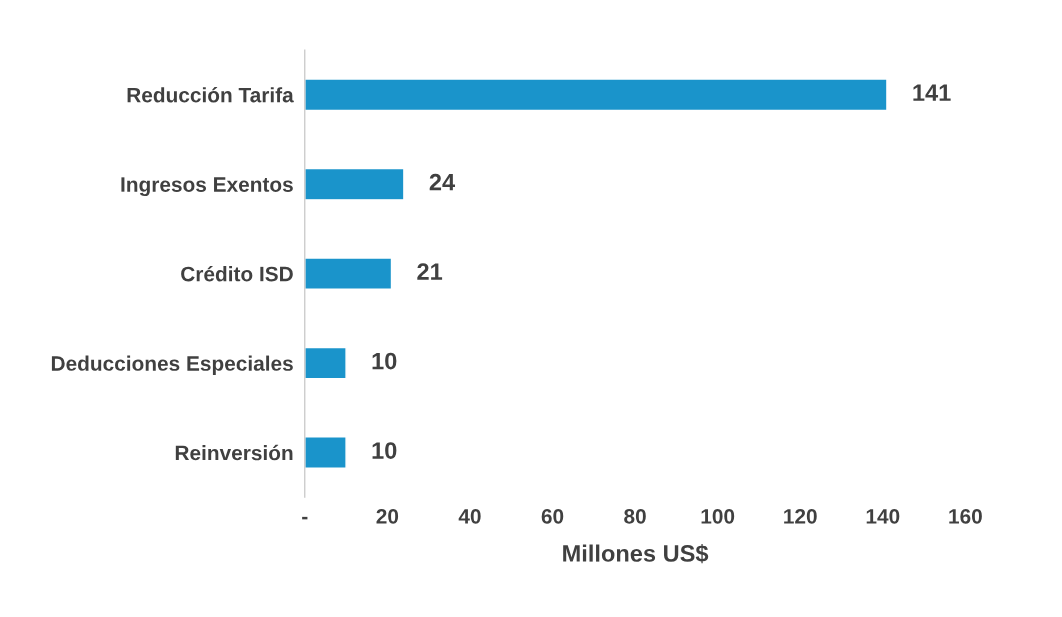 This screenshot has width=1062, height=617. What do you see at coordinates (800, 516) in the screenshot?
I see `x-tick-label: 120` at bounding box center [800, 516].